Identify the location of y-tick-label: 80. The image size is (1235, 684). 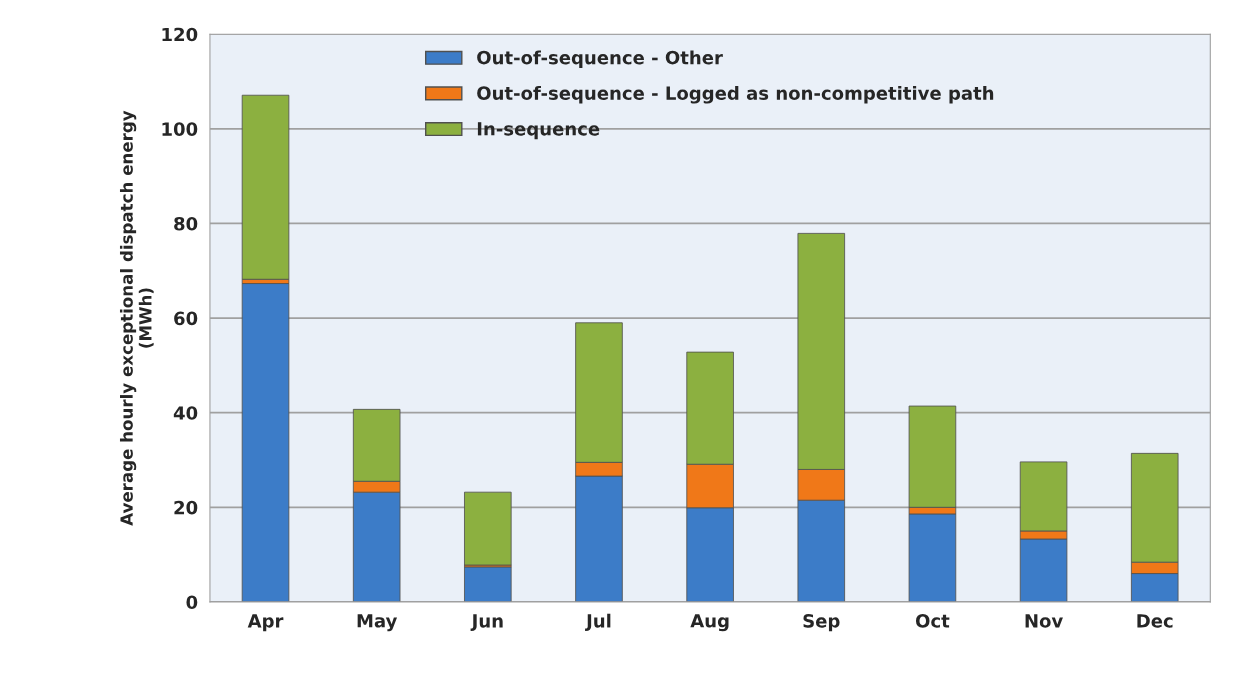
(186, 223).